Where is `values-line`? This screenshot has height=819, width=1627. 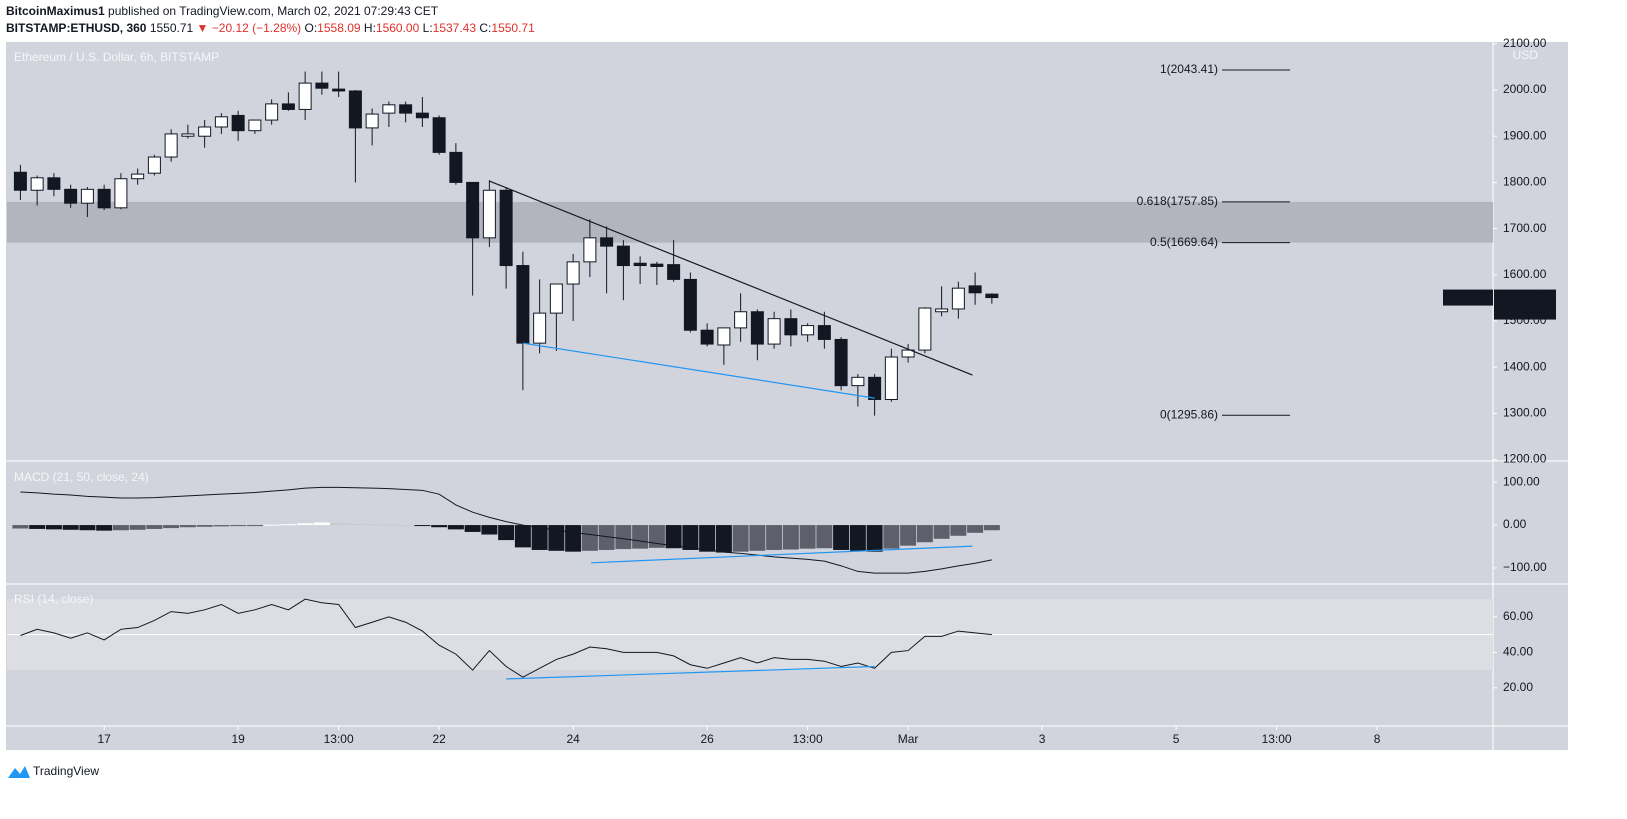 values-line is located at coordinates (506, 638).